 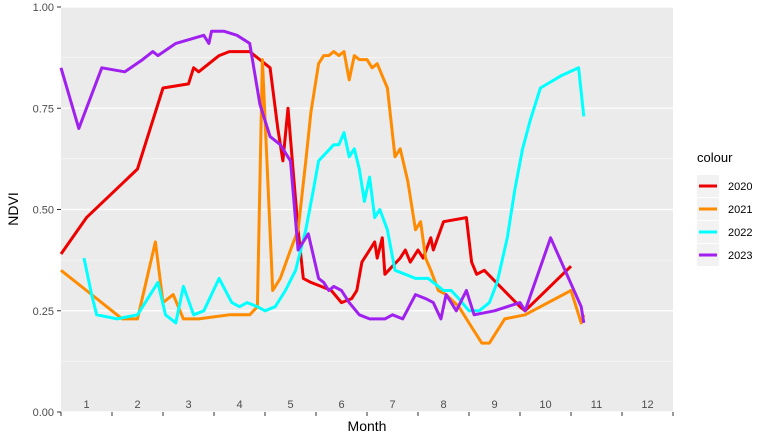 What do you see at coordinates (724, 220) in the screenshot?
I see `legend-items: 2020 2021 2022 2023` at bounding box center [724, 220].